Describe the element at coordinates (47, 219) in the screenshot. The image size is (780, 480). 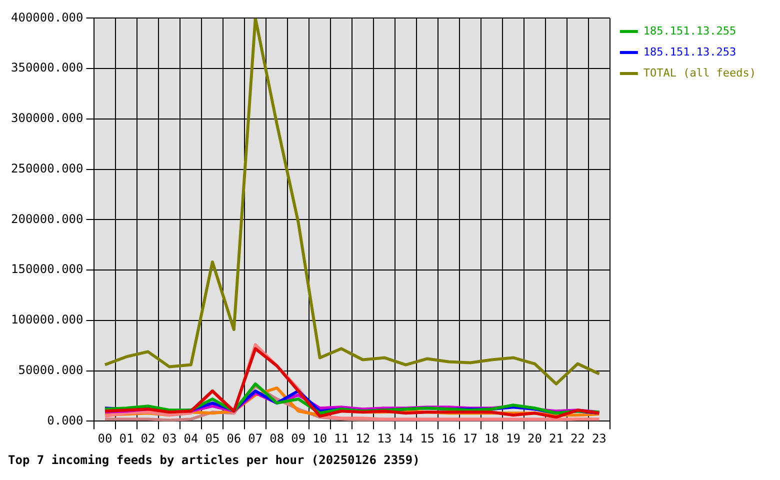
I see `y-tick-label: 200000.000` at that location.